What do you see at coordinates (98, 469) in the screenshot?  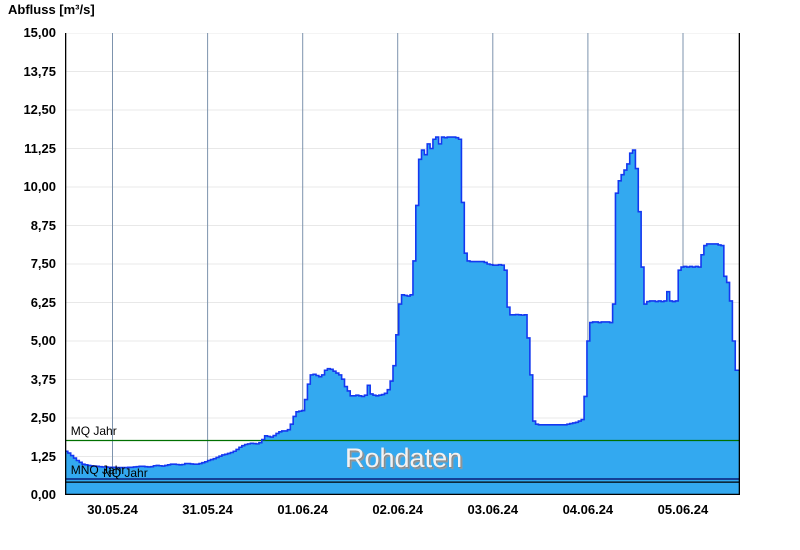 I see `reference-label-mnq-jahr: MNQ Jahr` at bounding box center [98, 469].